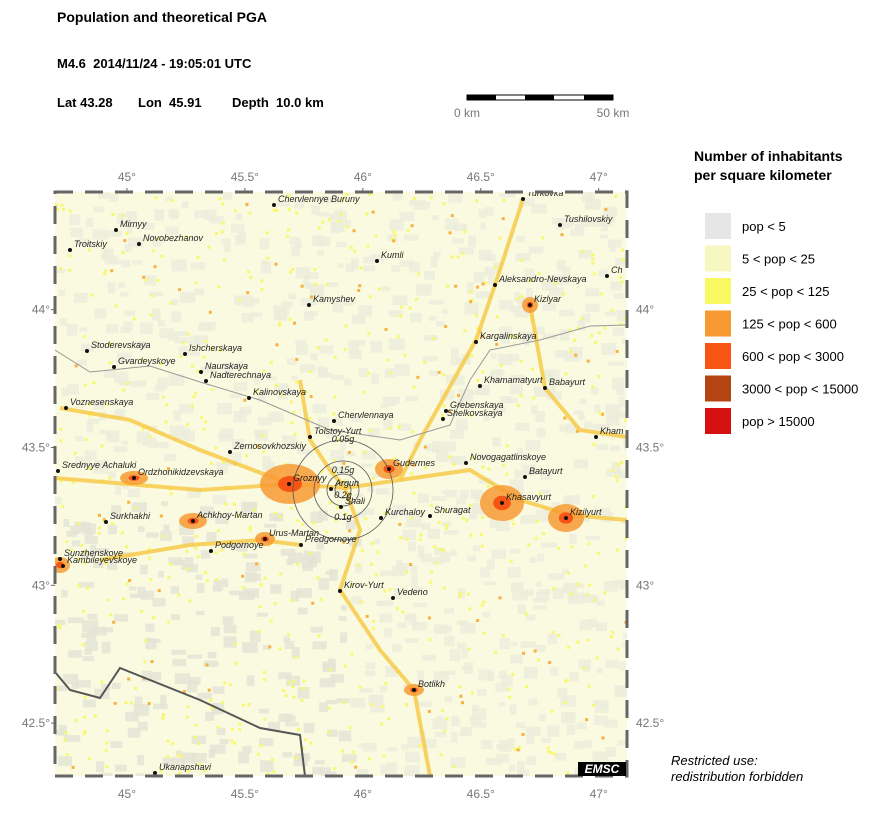 The width and height of the screenshot is (874, 814). What do you see at coordinates (481, 794) in the screenshot?
I see `lon-tick-label: 46.5°` at bounding box center [481, 794].